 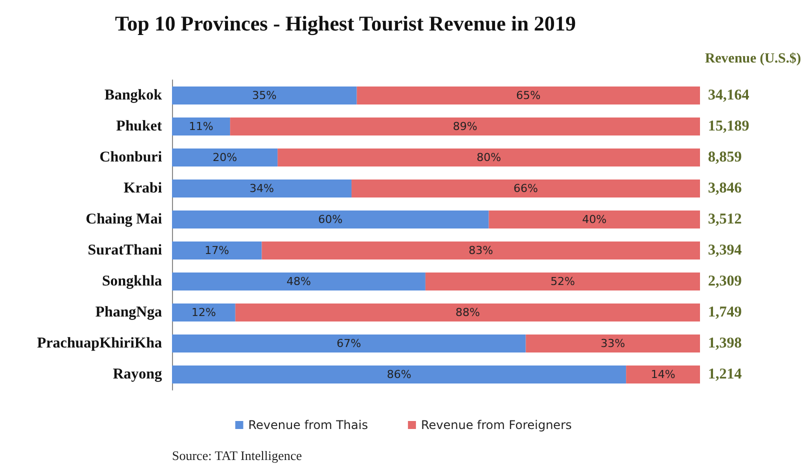 What do you see at coordinates (132, 282) in the screenshot?
I see `y-tick-label: Songkhla` at bounding box center [132, 282].